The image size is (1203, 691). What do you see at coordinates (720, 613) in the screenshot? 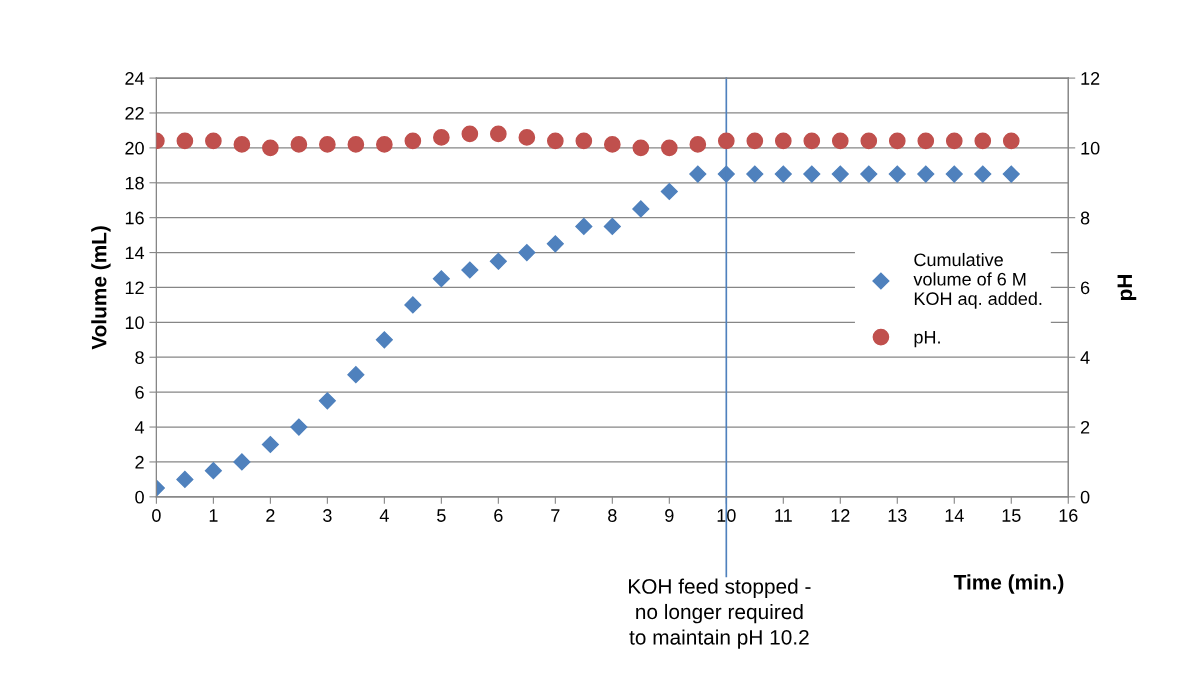
I see `ref-line-label: KOH feed stopped - no longer required to maintain pH 10.2` at bounding box center [720, 613].